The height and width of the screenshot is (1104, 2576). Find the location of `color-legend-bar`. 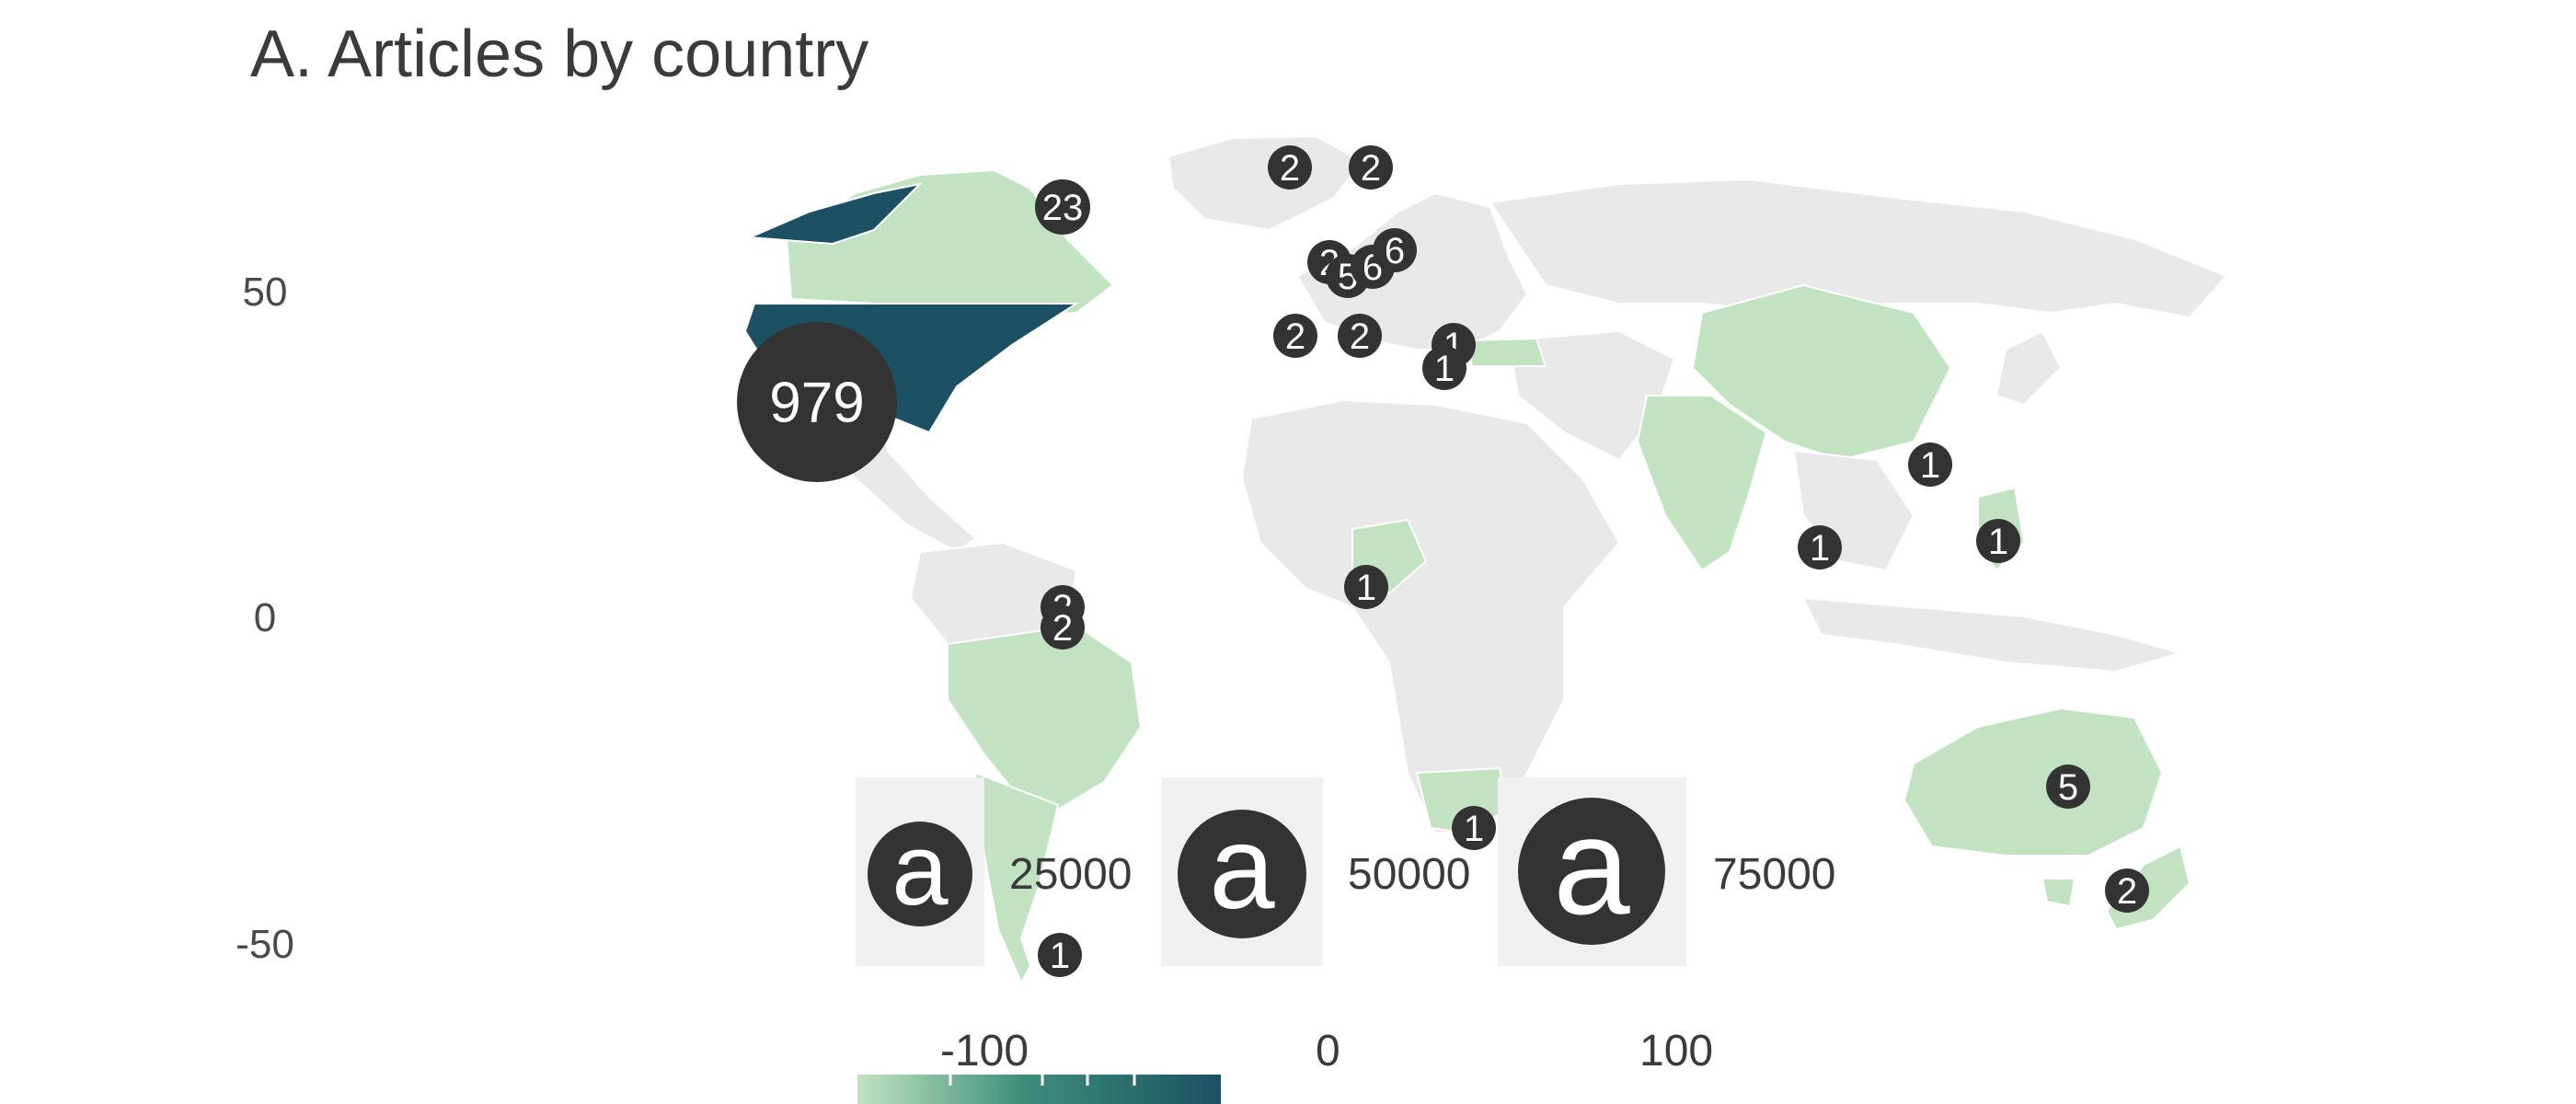

color-legend-bar is located at coordinates (1039, 1089).